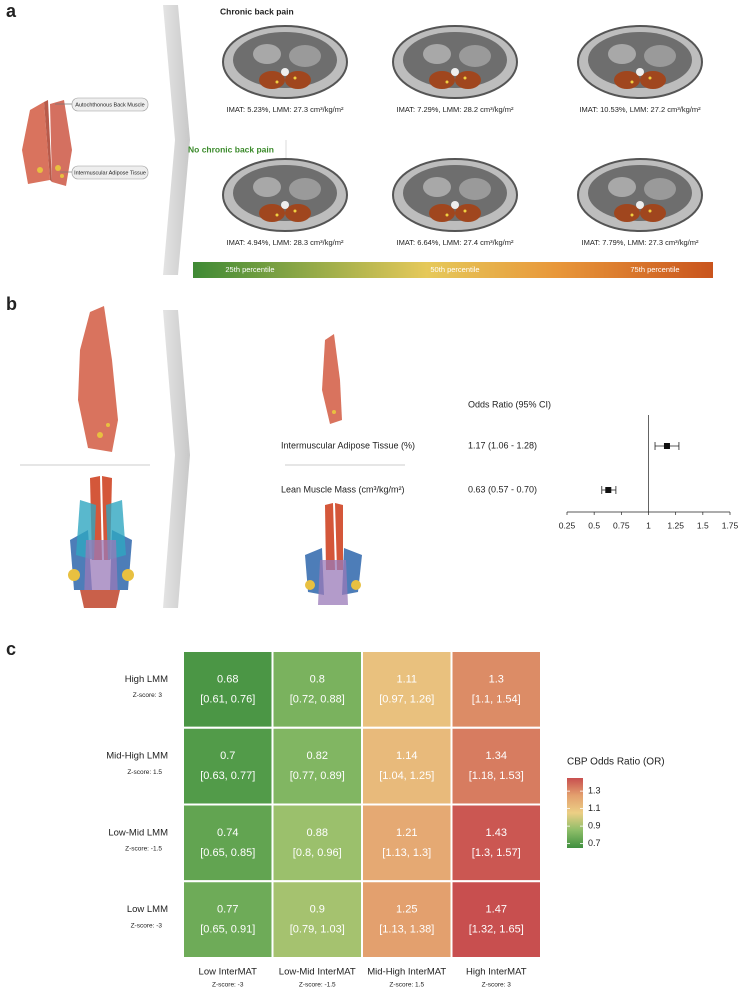 This screenshot has height=995, width=740. Describe the element at coordinates (640, 242) in the screenshot. I see `scan-caption: IMAT: 7.79%, LMM: 27.3 cm³/kg/m²` at that location.